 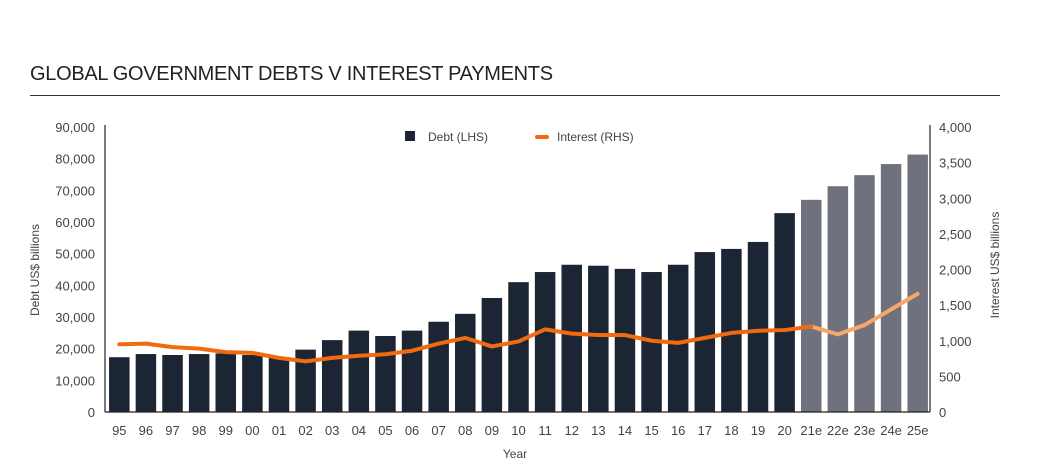 What do you see at coordinates (75, 254) in the screenshot?
I see `y-tick-label: 50,000` at bounding box center [75, 254].